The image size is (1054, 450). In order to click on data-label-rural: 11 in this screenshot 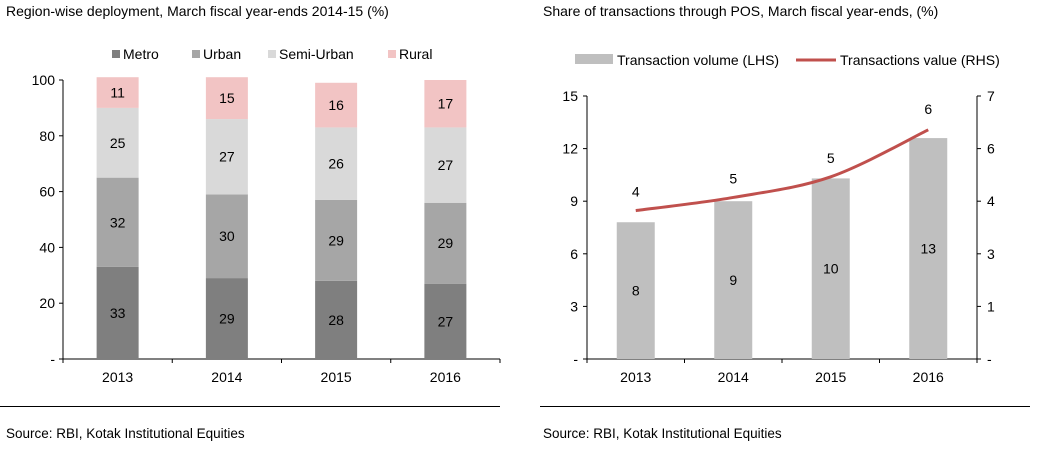, I will do `click(117, 93)`.